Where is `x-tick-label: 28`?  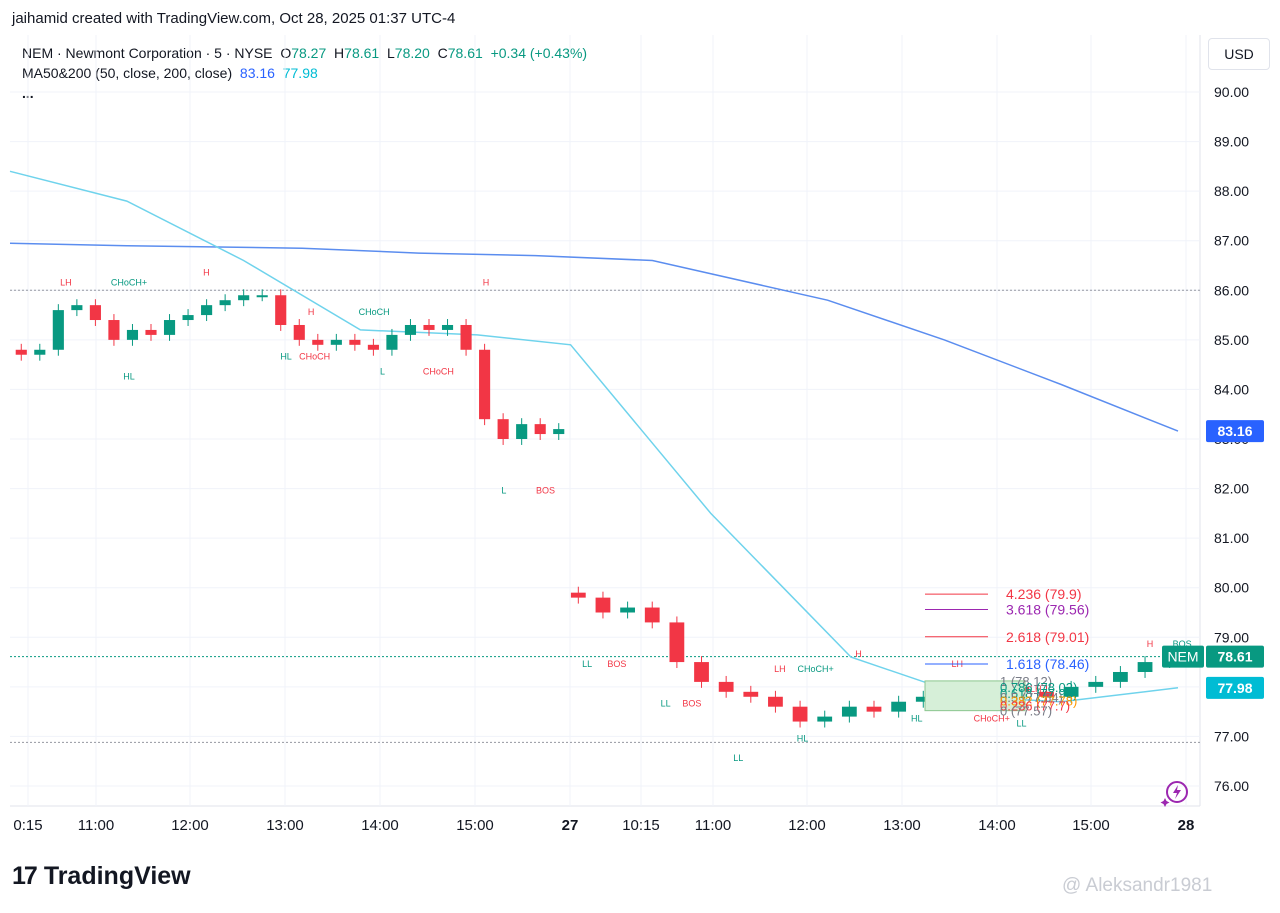 x-tick-label: 28 is located at coordinates (1186, 825).